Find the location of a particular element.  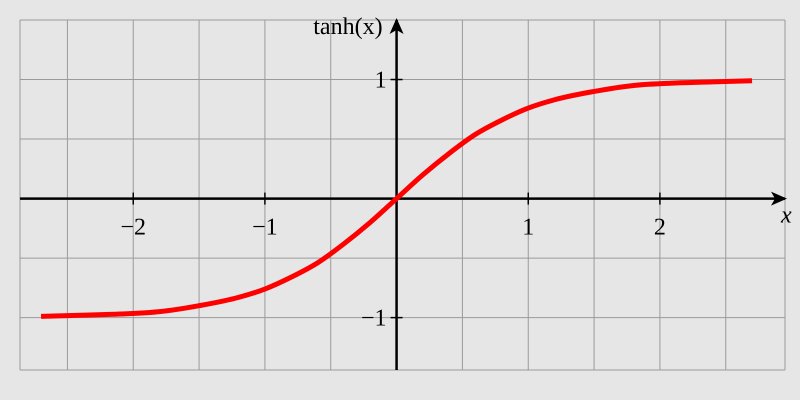

x-tick-label: 1 is located at coordinates (528, 227).